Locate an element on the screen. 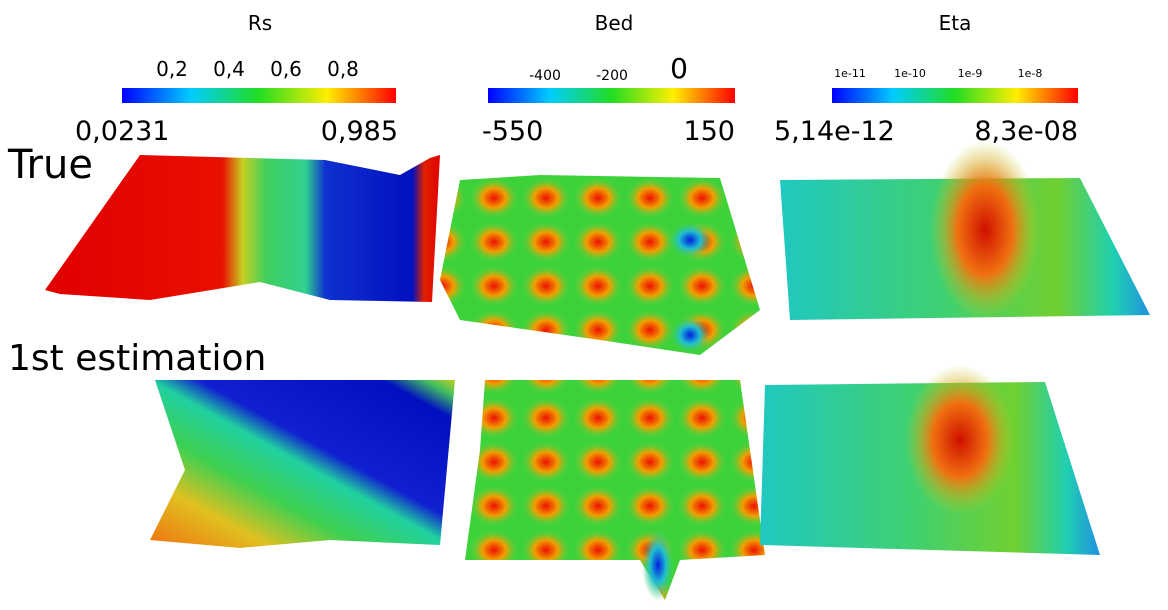 The width and height of the screenshot is (1168, 610). colorbar-title: Rs is located at coordinates (260, 23).